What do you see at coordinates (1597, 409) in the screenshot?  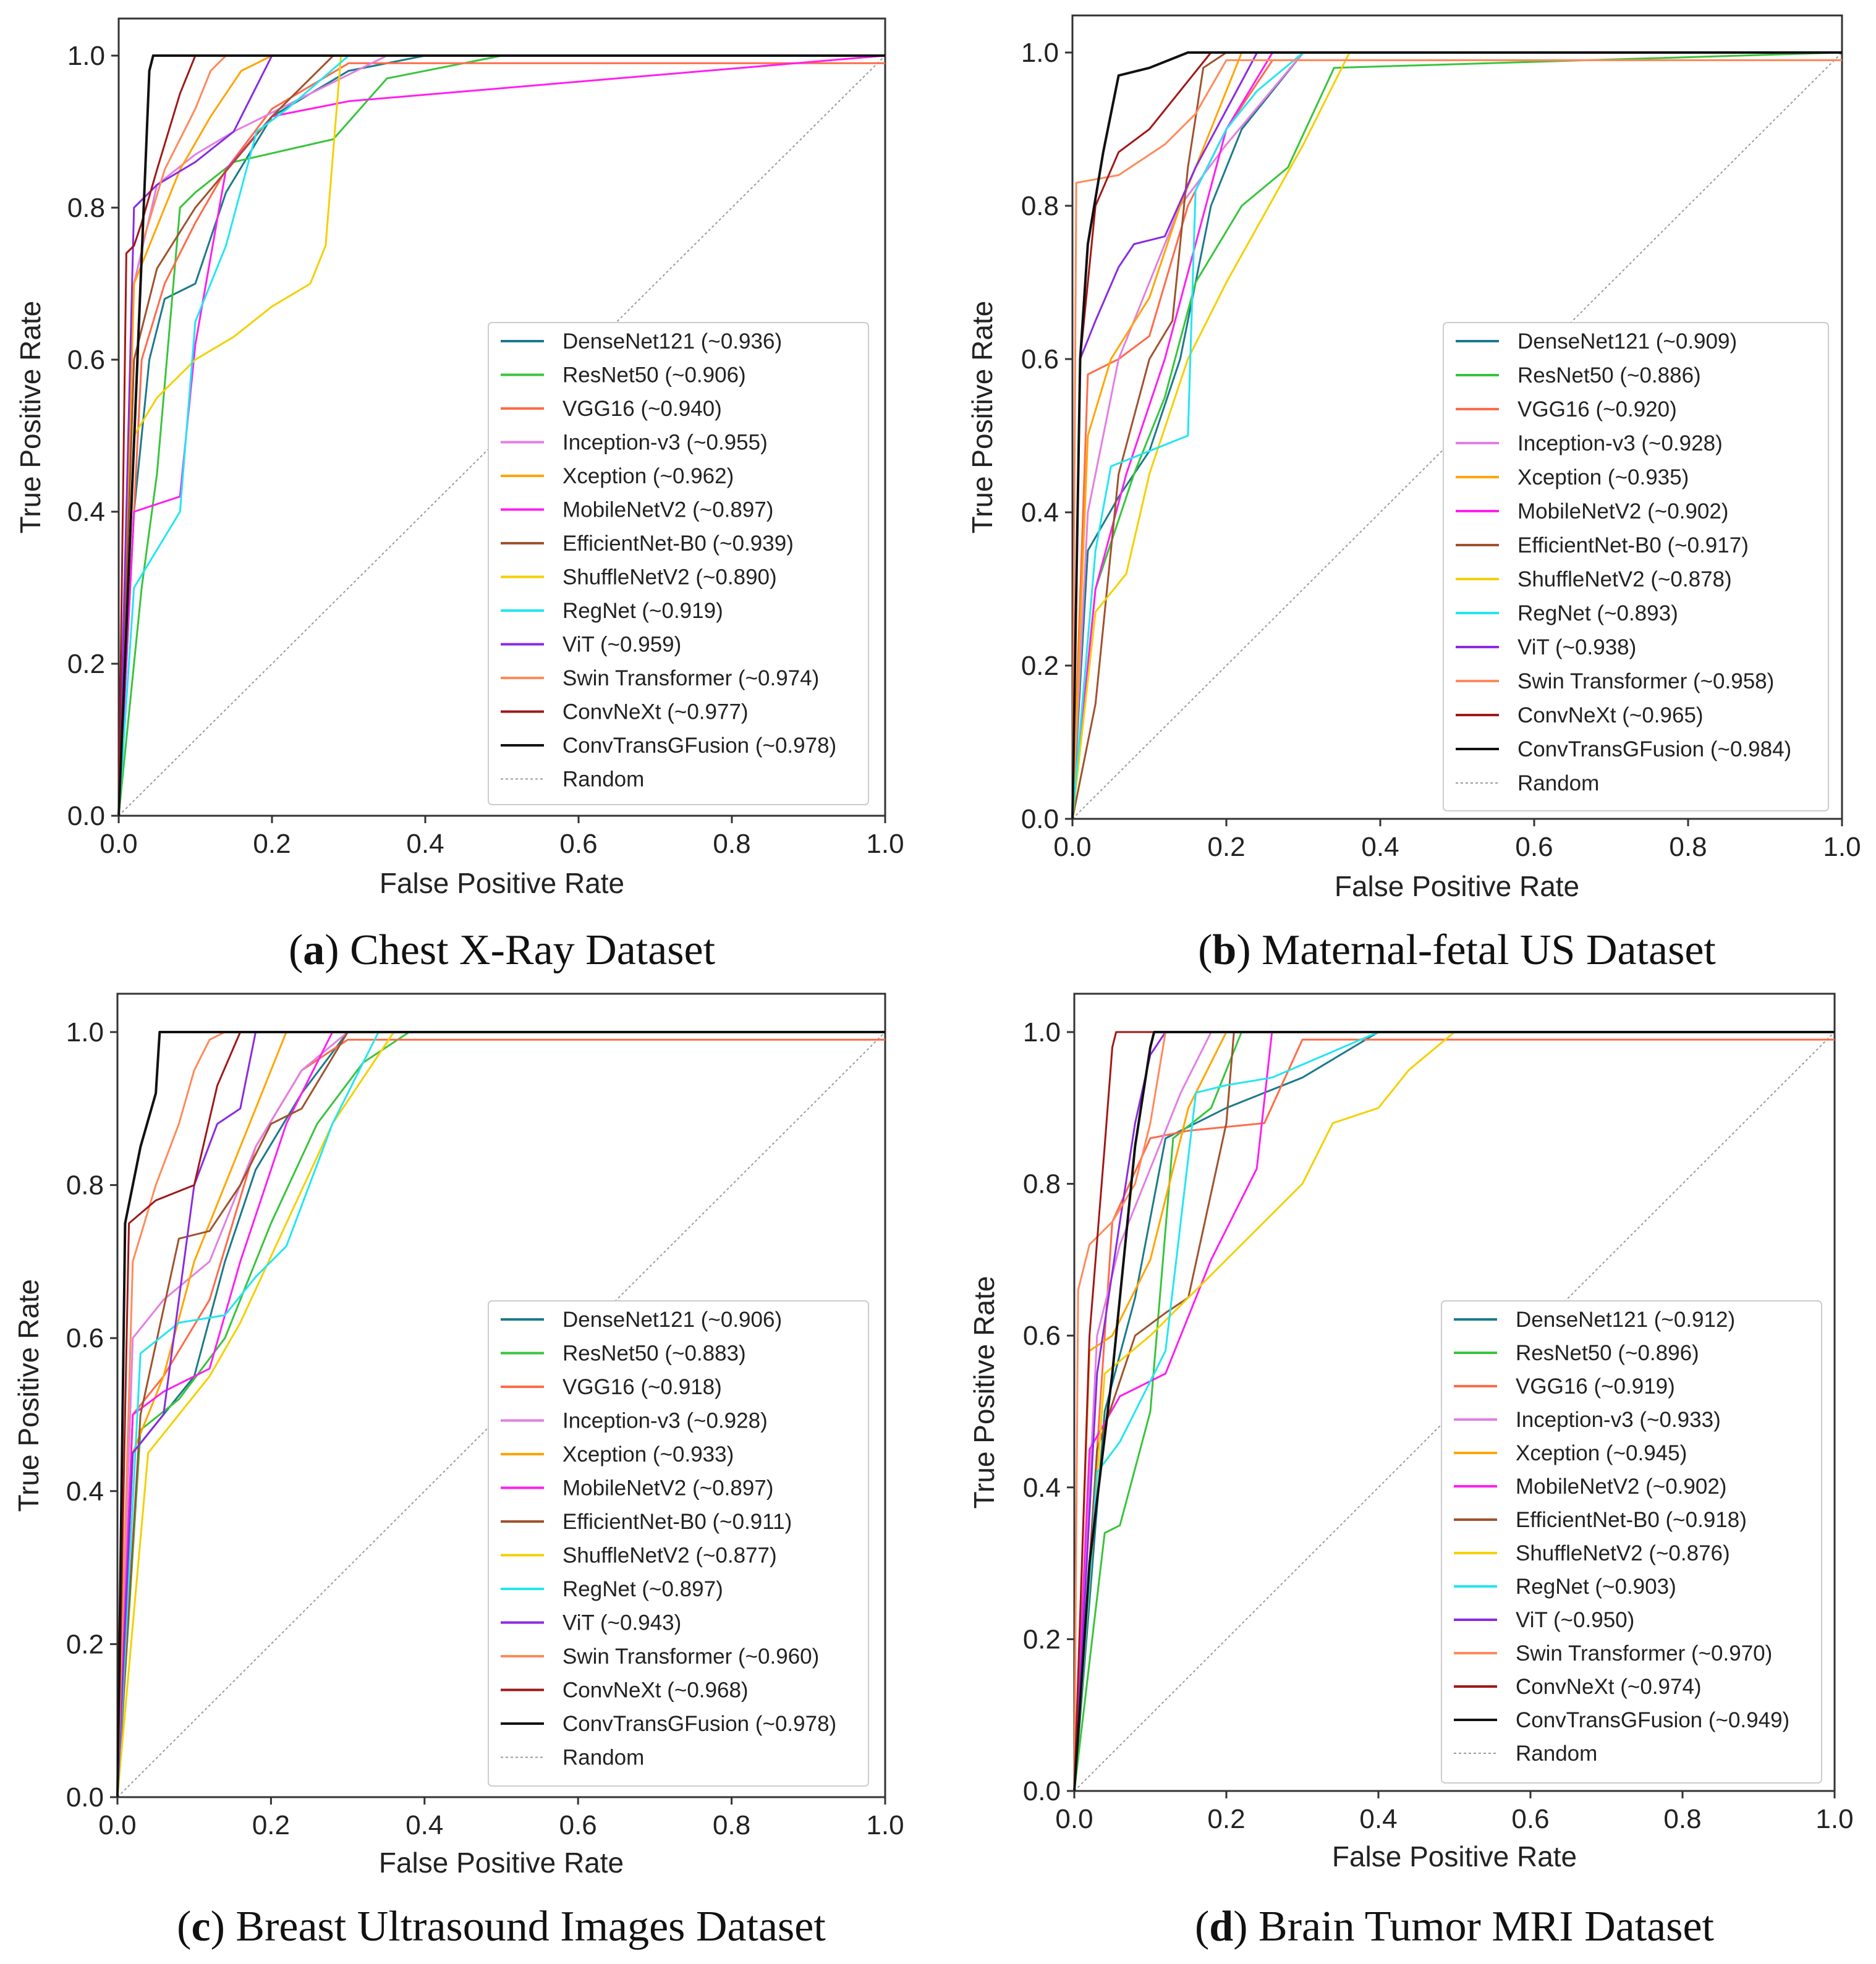 I see `legend-label-vgg16: VGG16 (~0.920)` at bounding box center [1597, 409].